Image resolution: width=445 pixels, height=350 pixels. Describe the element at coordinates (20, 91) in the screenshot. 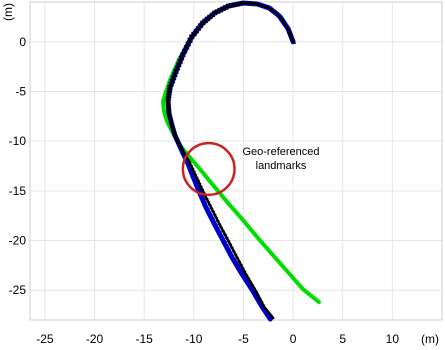

I see `y-tick-label: -5` at that location.